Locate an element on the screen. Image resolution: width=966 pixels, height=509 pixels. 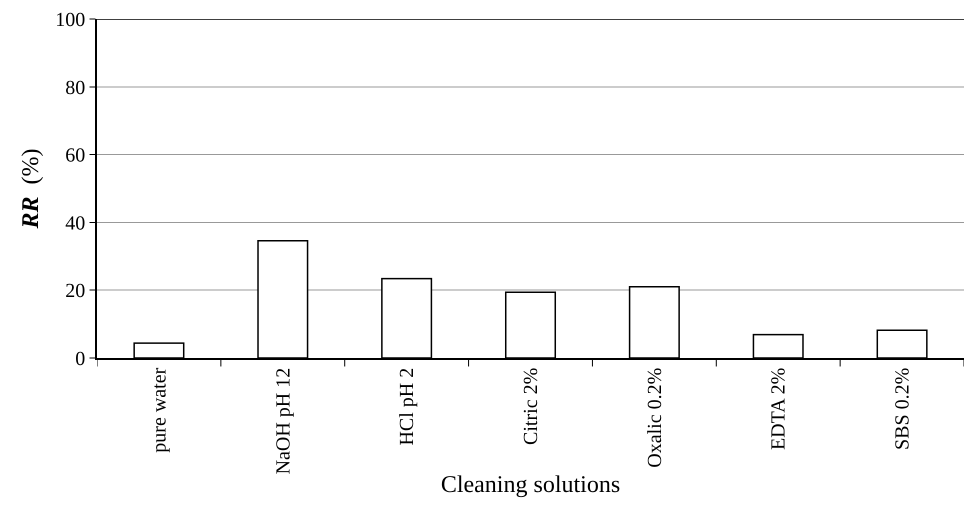
y-tick-label: 80 is located at coordinates (75, 87).